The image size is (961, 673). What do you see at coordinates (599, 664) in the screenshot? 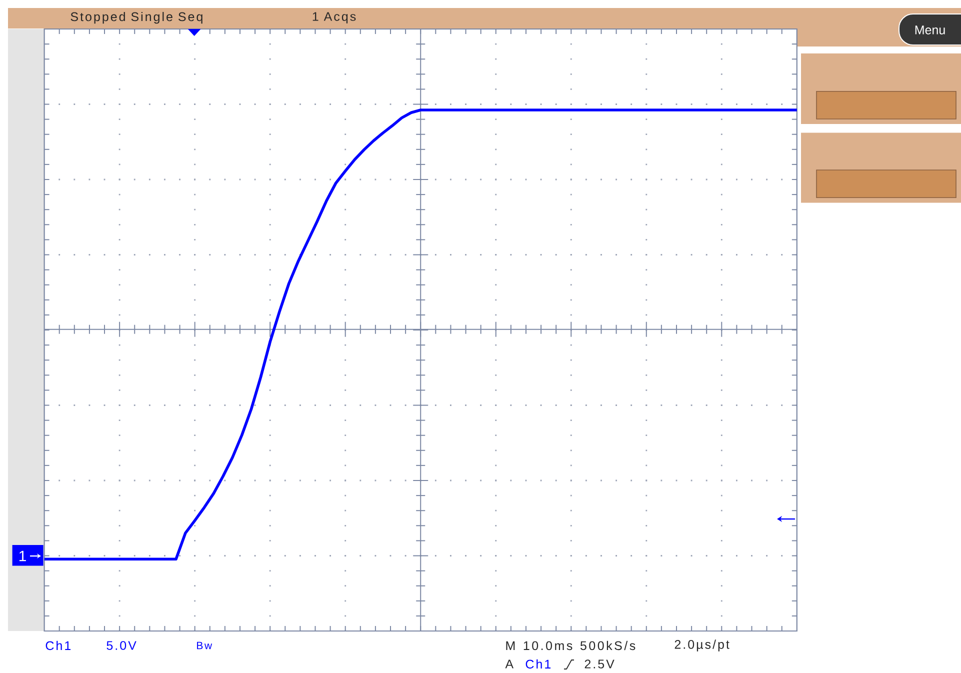
I see `text: 2.5V` at bounding box center [599, 664].